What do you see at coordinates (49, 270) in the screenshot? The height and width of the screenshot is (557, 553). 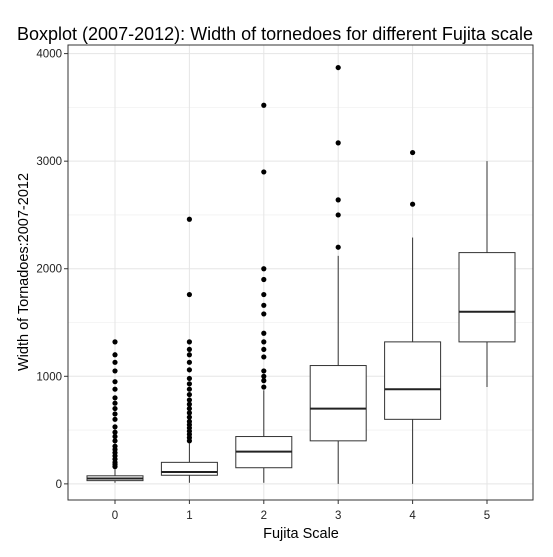 I see `y-tick-label: 2000` at bounding box center [49, 270].